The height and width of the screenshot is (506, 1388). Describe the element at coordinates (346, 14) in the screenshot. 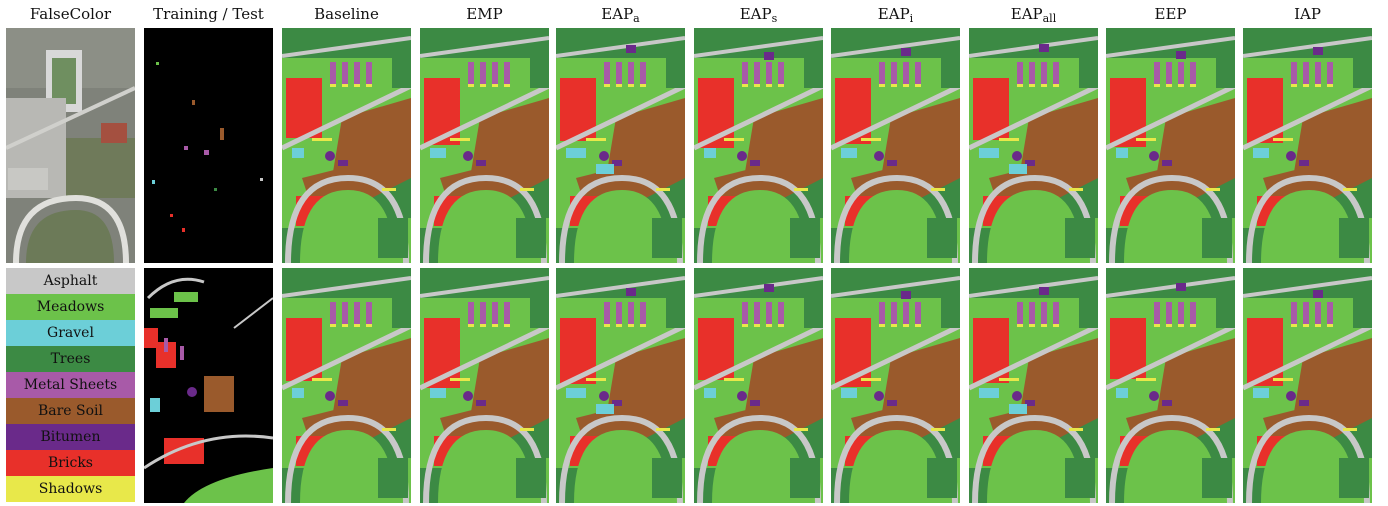

I see `header-baseline: Baseline` at that location.